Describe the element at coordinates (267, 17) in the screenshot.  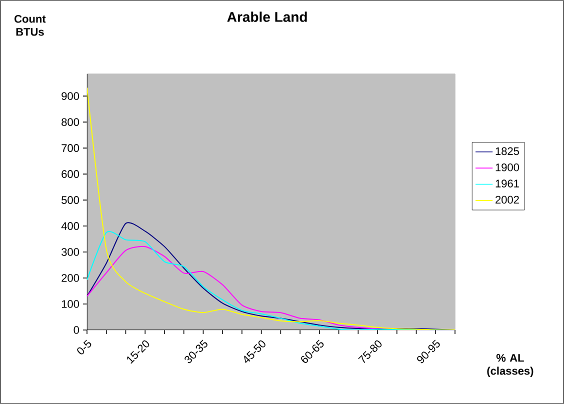
I see `chart-title: Arable Land` at that location.